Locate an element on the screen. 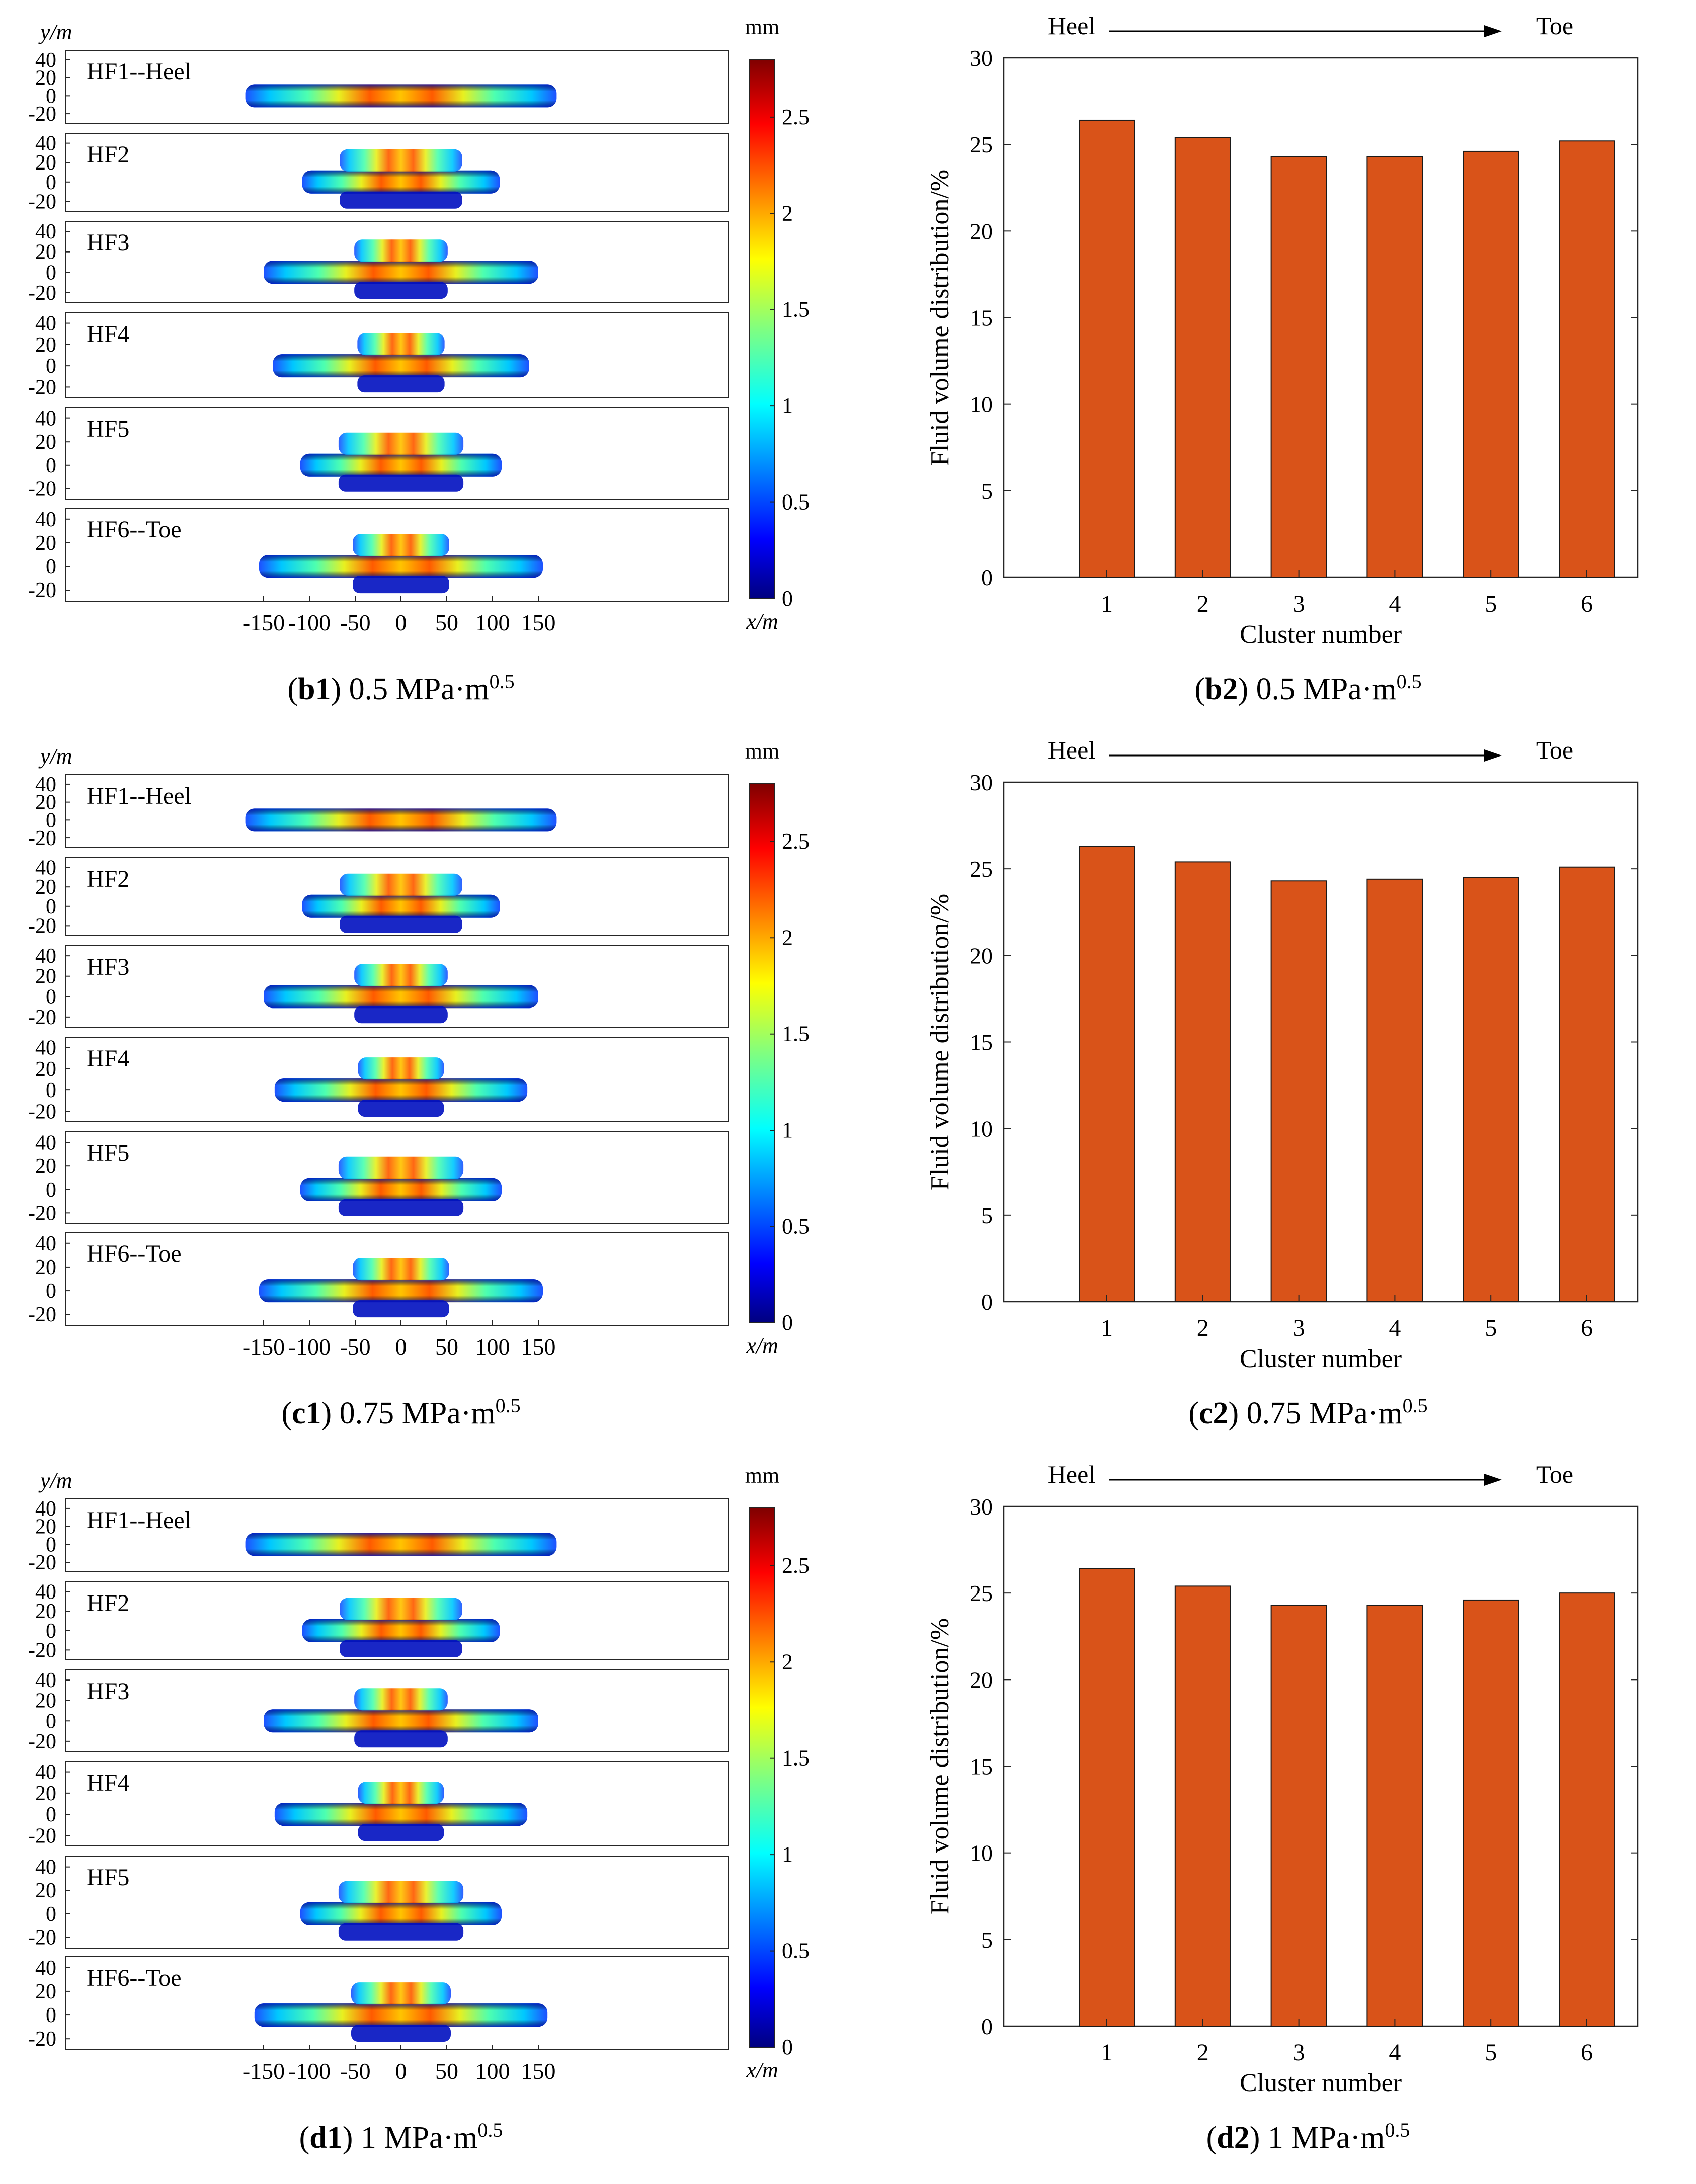  x-axis-title: Cluster number is located at coordinates (1321, 634).